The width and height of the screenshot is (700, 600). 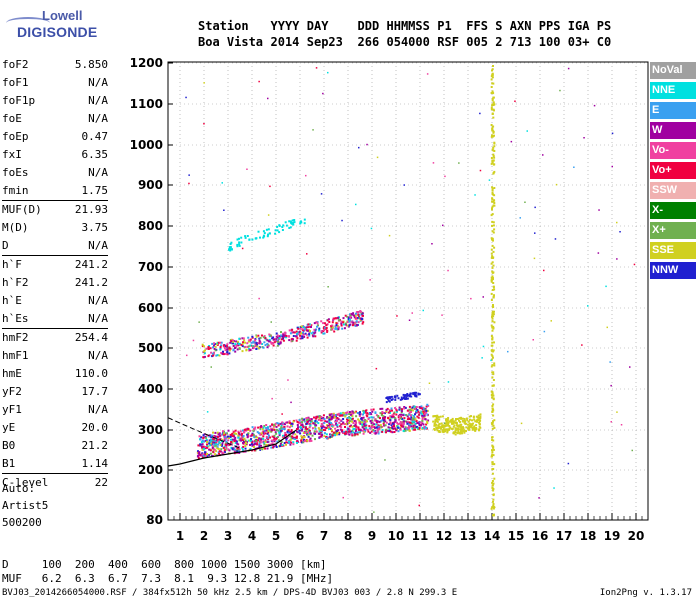 What do you see at coordinates (604, 42) in the screenshot?
I see `header-value-11: C0` at bounding box center [604, 42].